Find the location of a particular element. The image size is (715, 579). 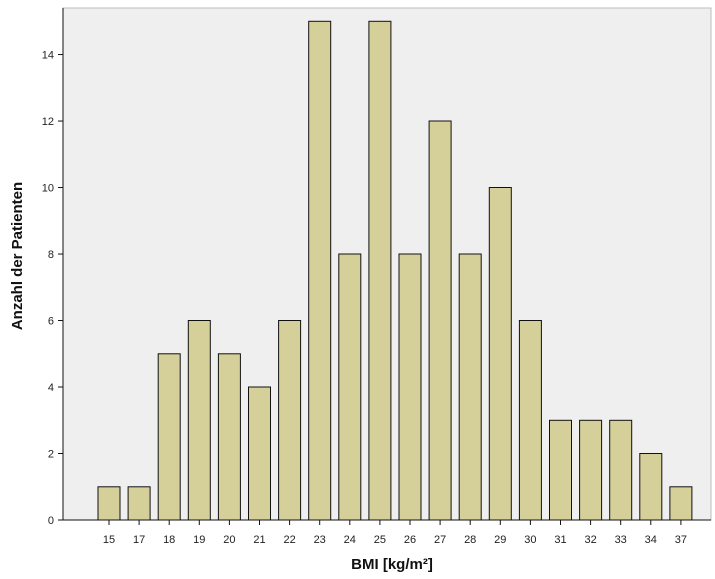

y-tick-label: 0 is located at coordinates (51, 521).